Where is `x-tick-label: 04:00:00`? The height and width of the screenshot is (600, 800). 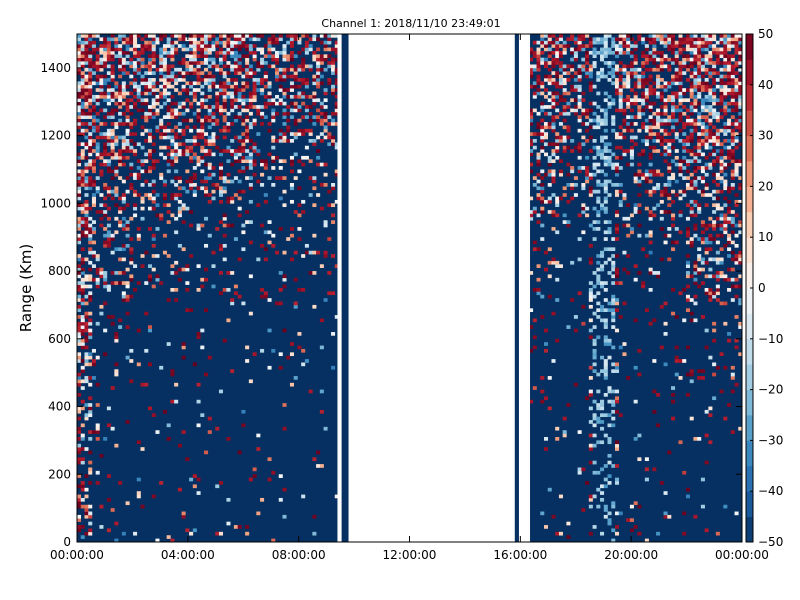
x-tick-label: 04:00:00 is located at coordinates (188, 555).